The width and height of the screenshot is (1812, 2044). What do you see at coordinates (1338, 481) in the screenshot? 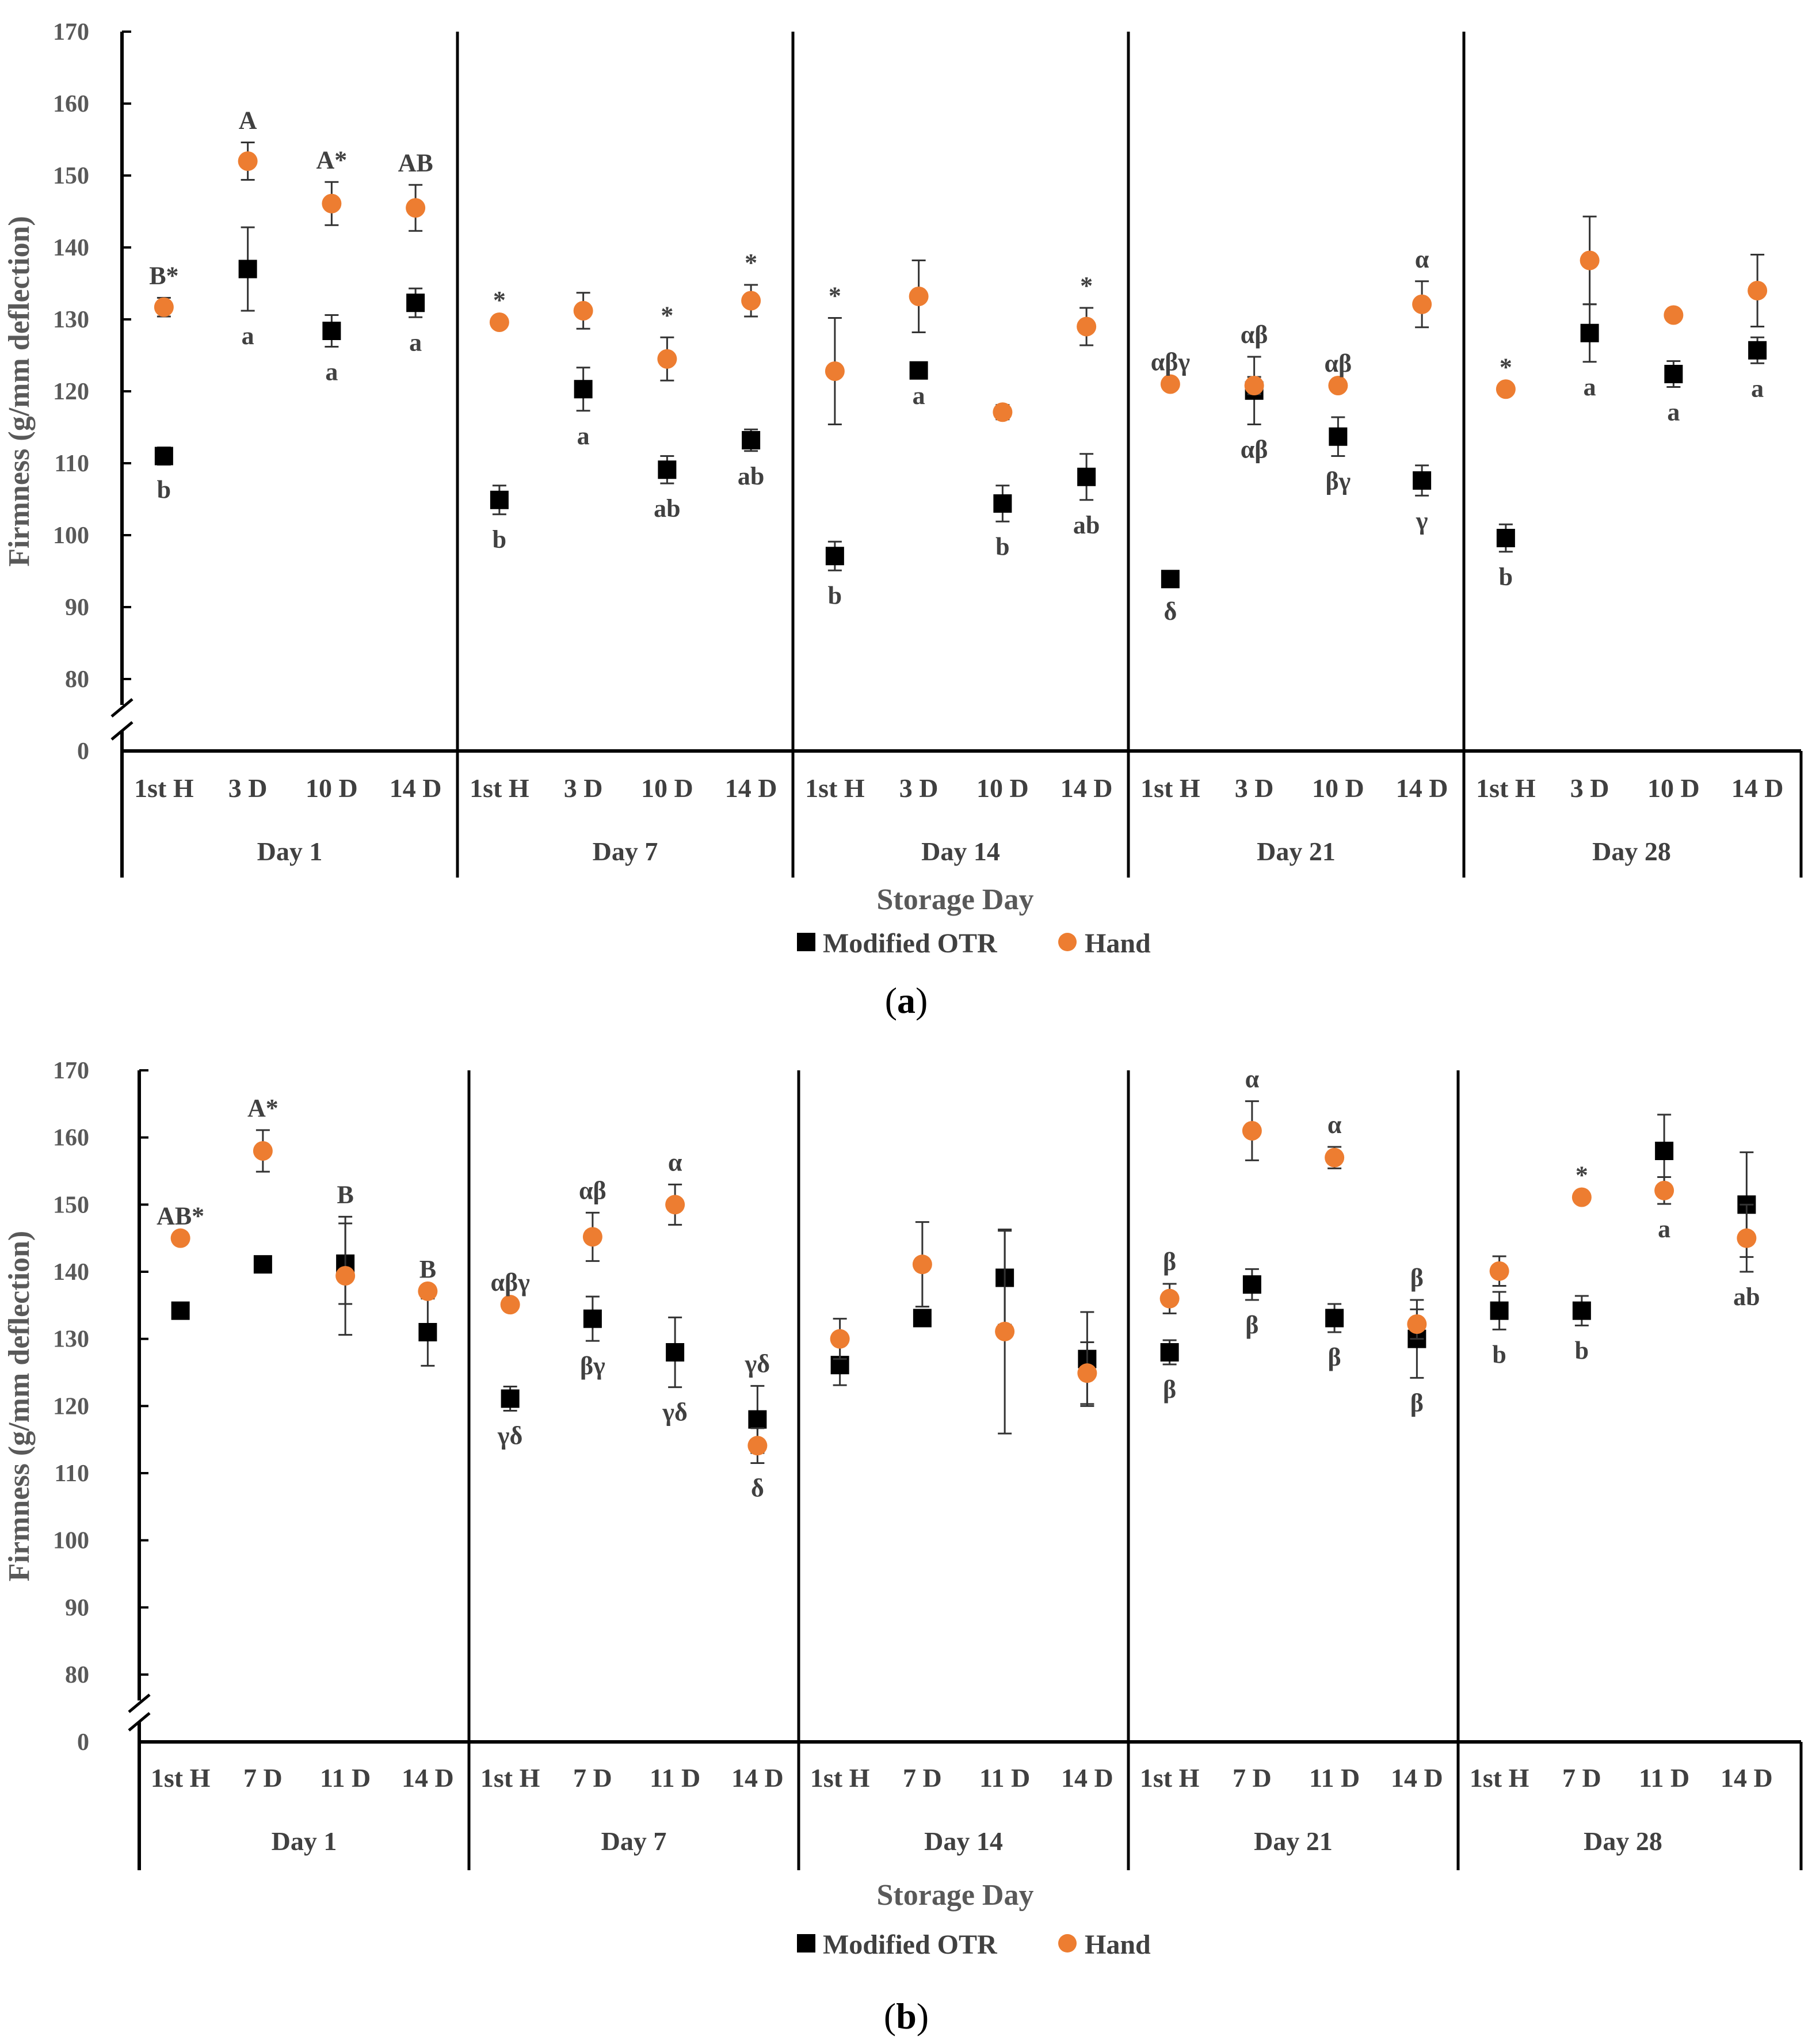
I see `otr-significance-label: βγ` at bounding box center [1338, 481].